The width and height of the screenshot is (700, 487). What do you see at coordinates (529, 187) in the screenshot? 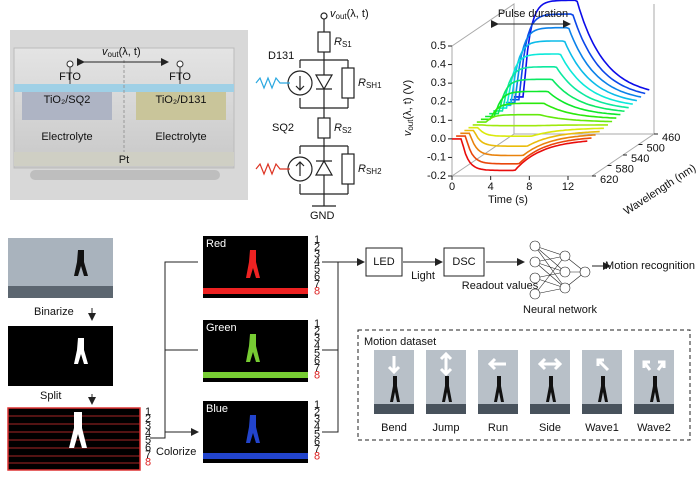
I see `x-tick-label: 8` at bounding box center [529, 187].